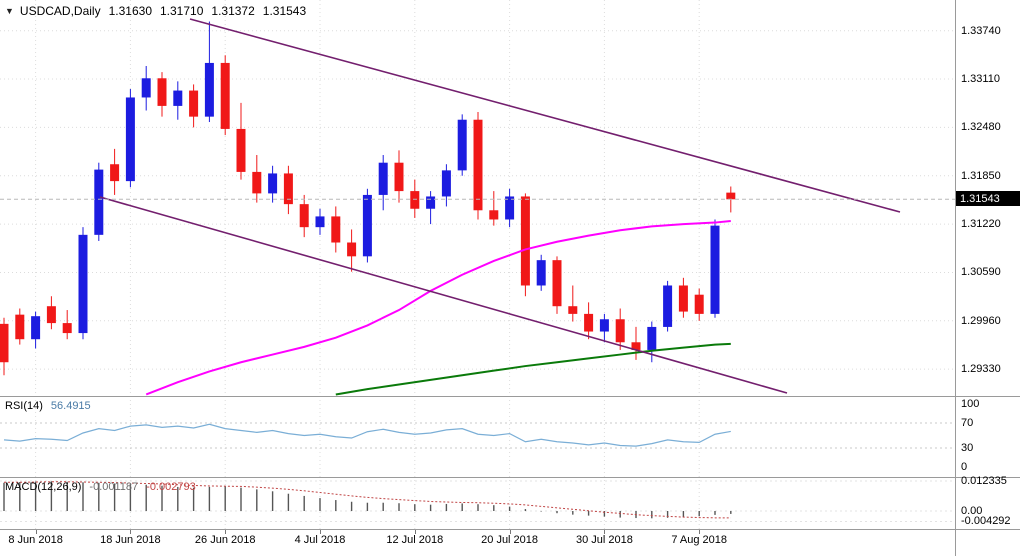 This screenshot has width=1020, height=556. I want to click on rsi-axis-label: 70, so click(967, 423).